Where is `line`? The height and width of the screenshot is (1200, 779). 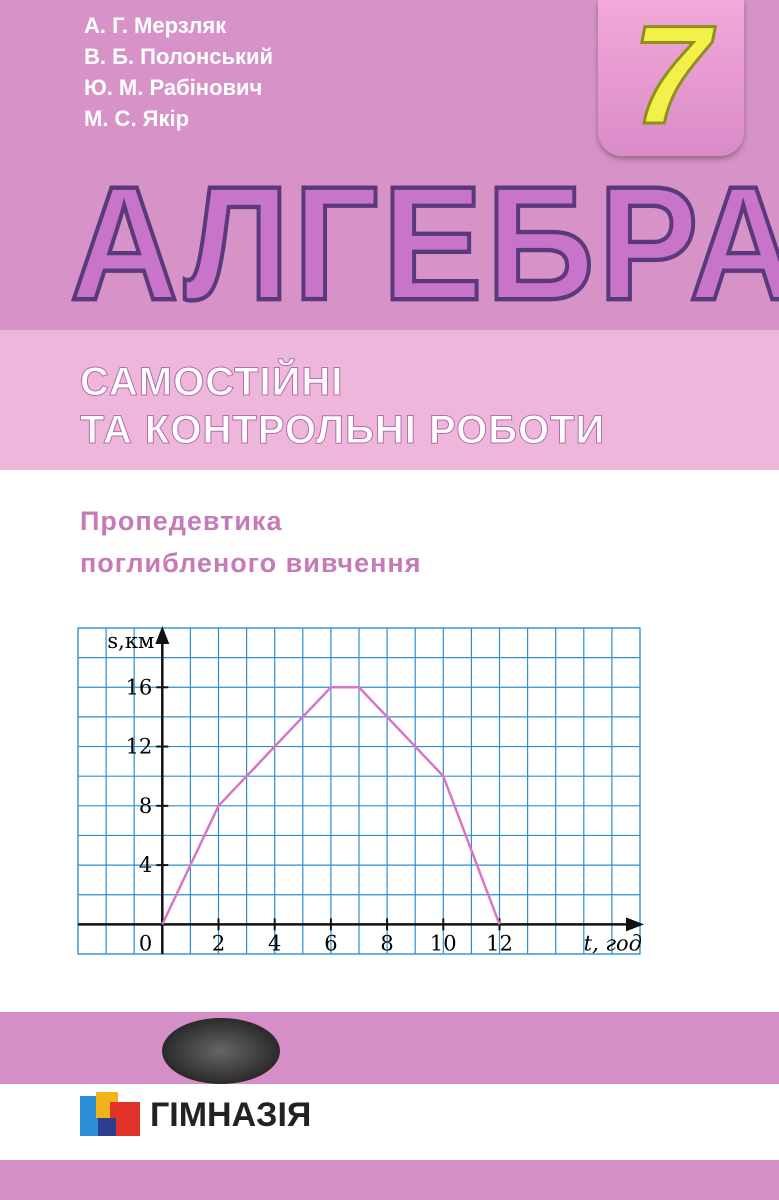
line is located at coordinates (331, 805).